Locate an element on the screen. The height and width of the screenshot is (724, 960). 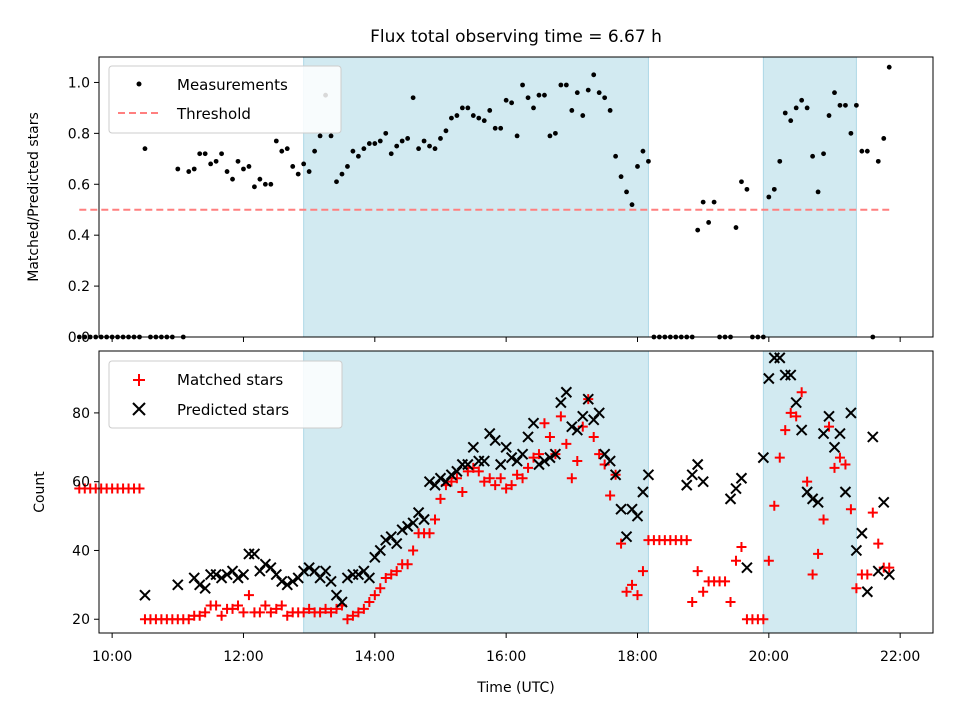
legend-matched-marker is located at coordinates (139, 380).